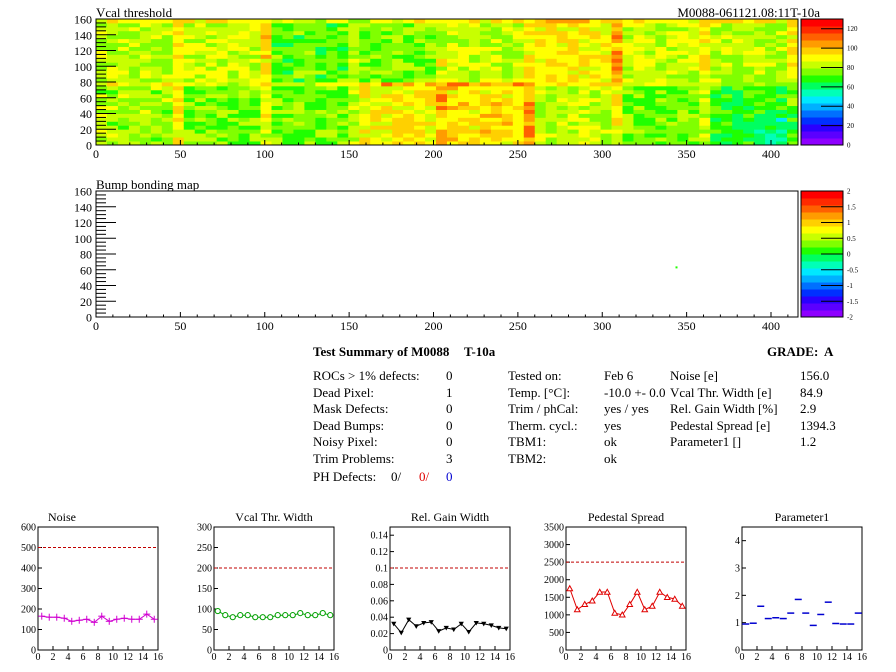 This screenshot has width=896, height=672. What do you see at coordinates (829, 351) in the screenshot?
I see `grade-value: A` at bounding box center [829, 351].